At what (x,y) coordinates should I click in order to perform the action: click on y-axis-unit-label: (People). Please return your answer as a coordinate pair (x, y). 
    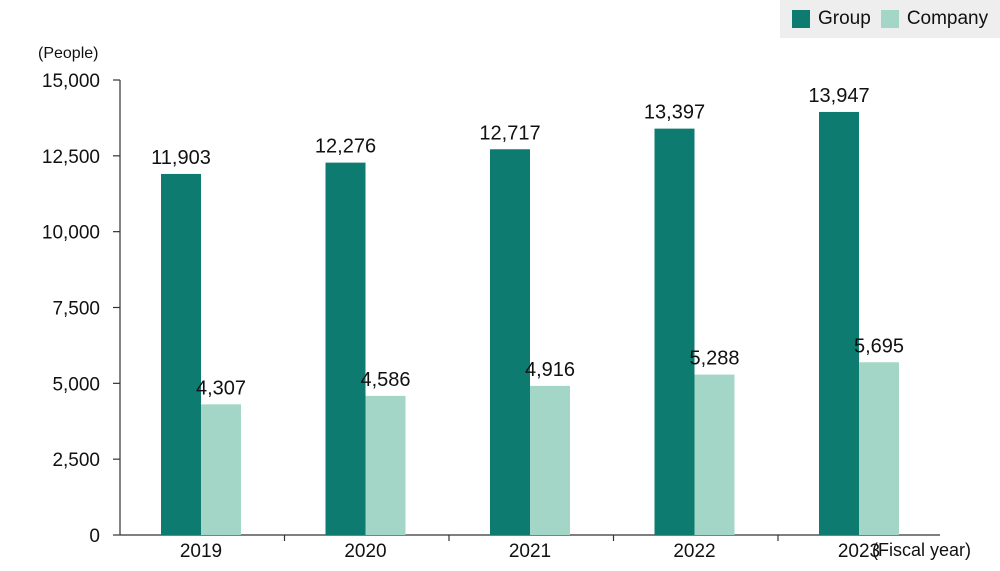
    Looking at the image, I should click on (68, 53).